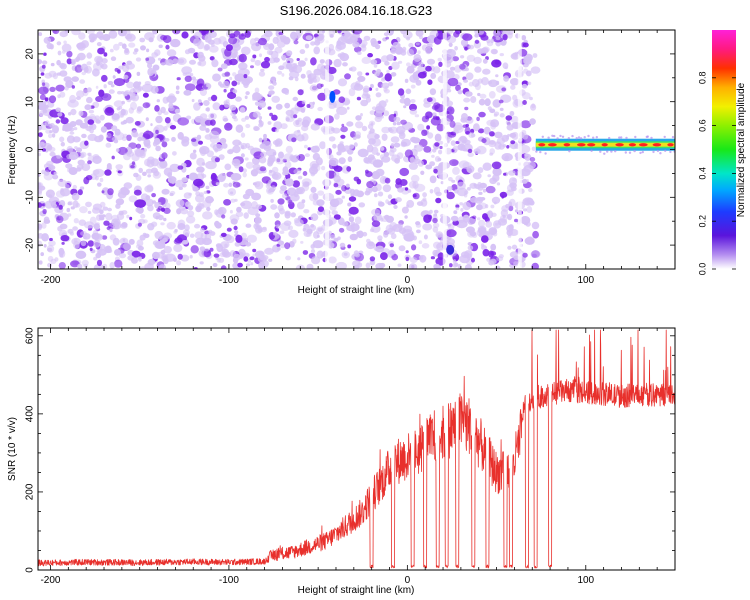 The height and width of the screenshot is (600, 750). What do you see at coordinates (30, 570) in the screenshot?
I see `y-tick-label: 0` at bounding box center [30, 570].